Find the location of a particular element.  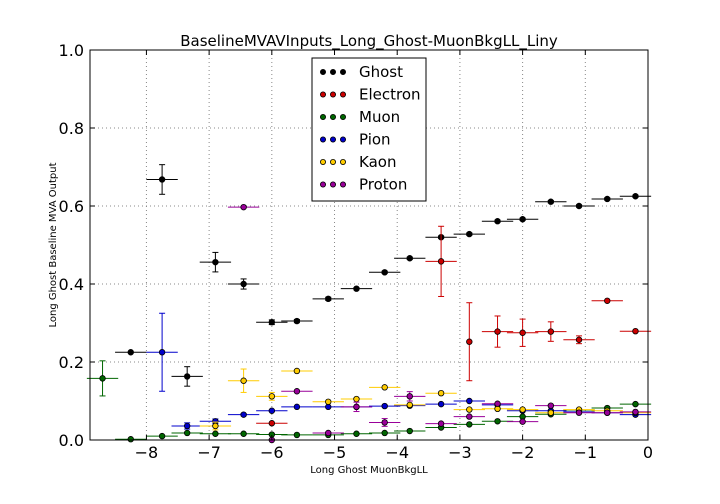

y-axis-label: Long Ghost Baseline MVA Output is located at coordinates (53, 244).